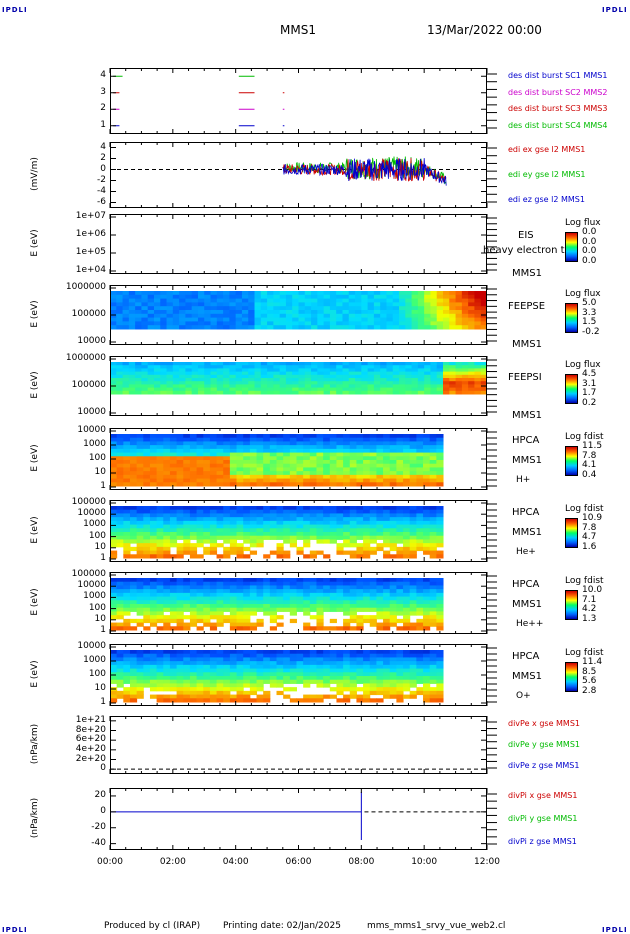 The image size is (630, 934). Describe the element at coordinates (484, 30) in the screenshot. I see `datetime-title: 13/Mar/2022 00:00` at that location.